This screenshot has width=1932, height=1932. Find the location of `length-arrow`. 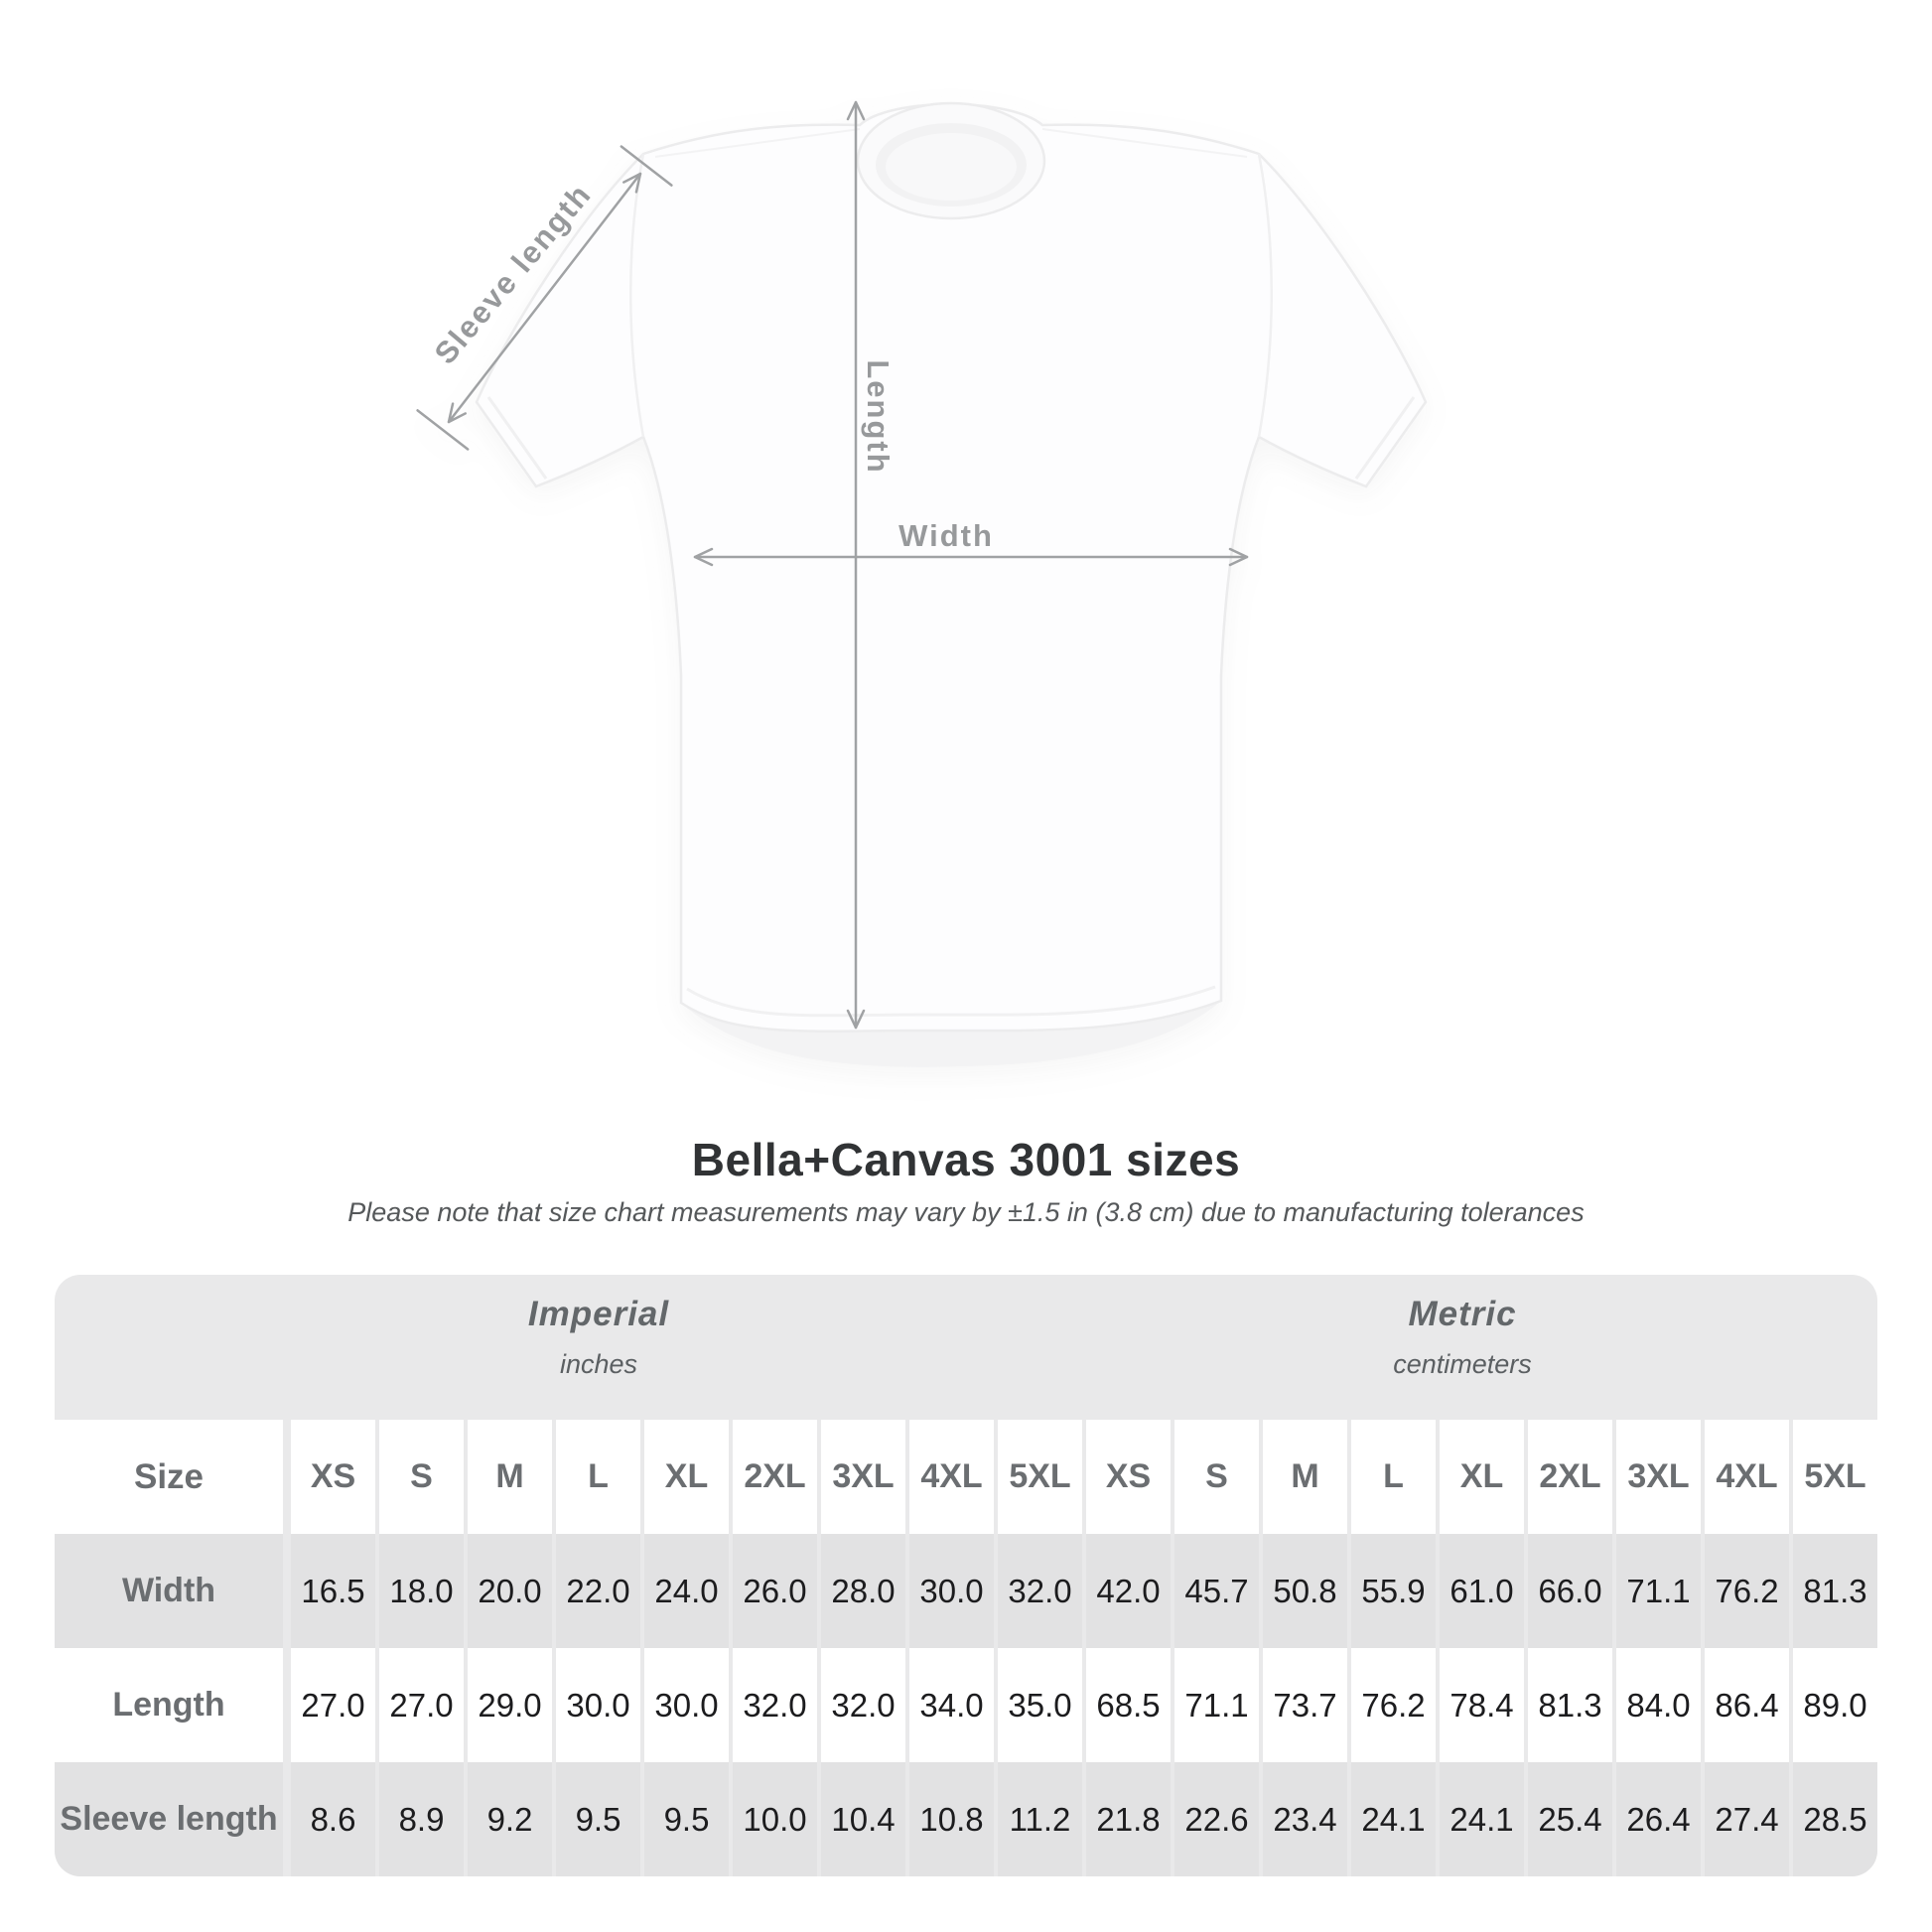

length-arrow is located at coordinates (856, 565).